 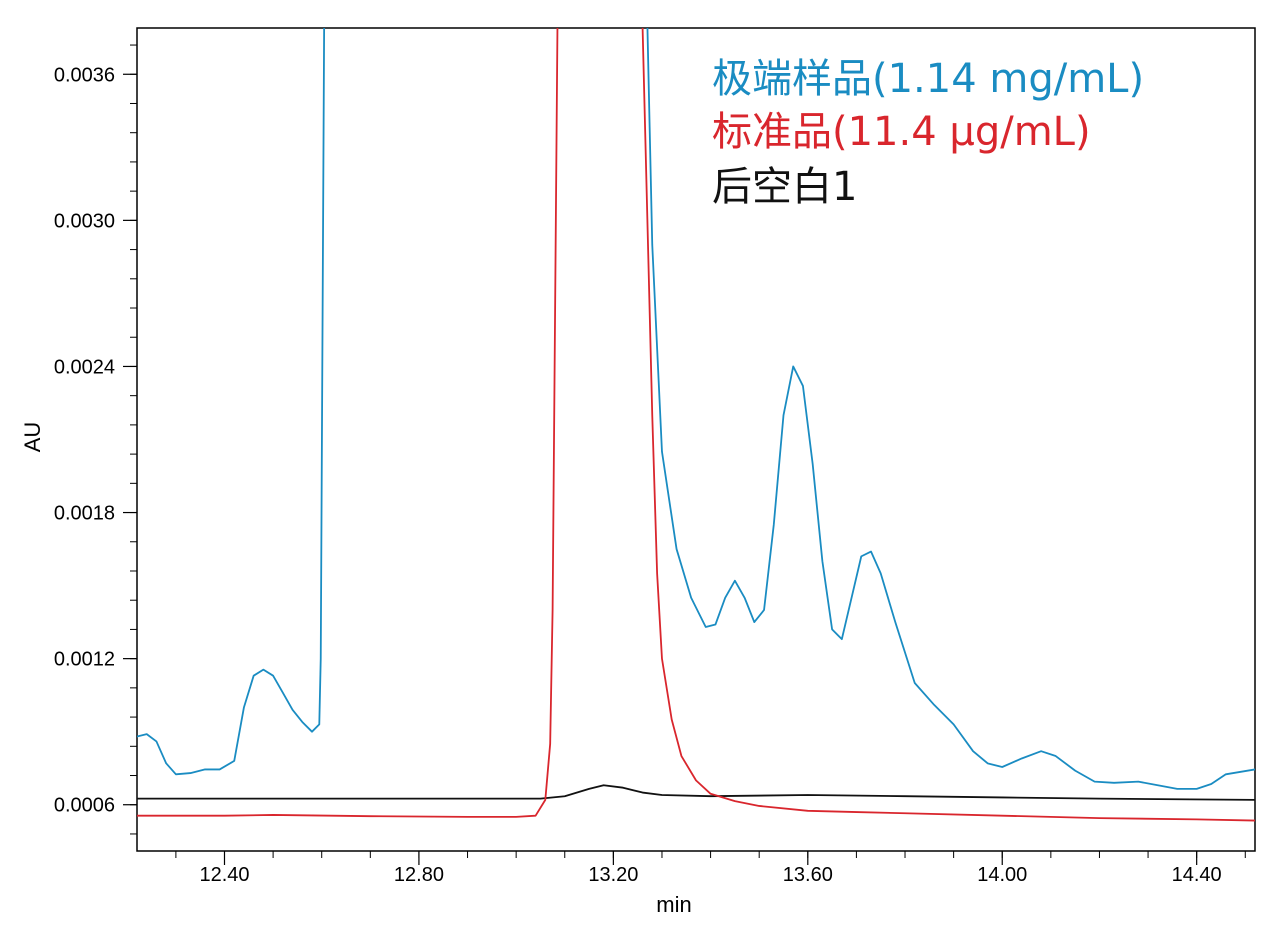 I want to click on y-tick-label: 0.0030, so click(x=84, y=221).